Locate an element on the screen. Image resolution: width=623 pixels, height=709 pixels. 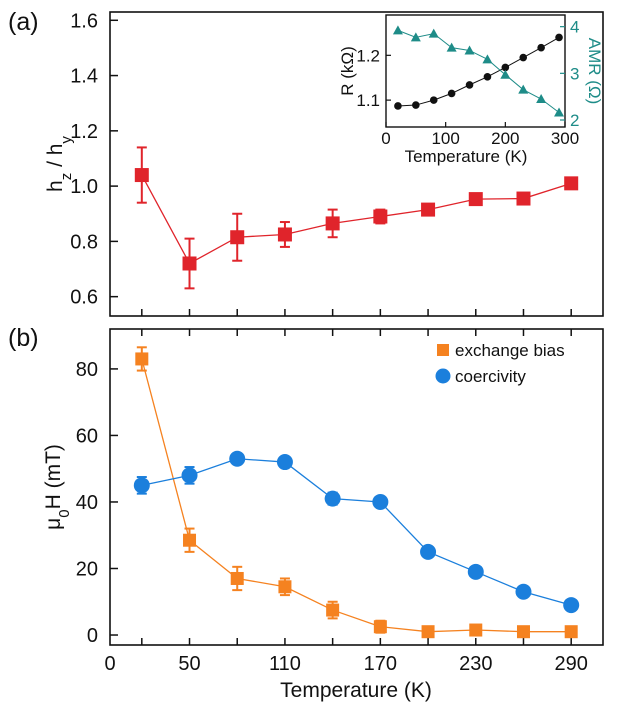
inset-frame is located at coordinates (475, 71).